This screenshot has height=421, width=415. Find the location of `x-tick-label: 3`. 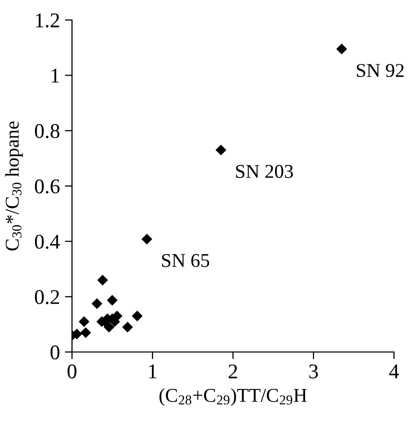

x-tick-label: 3 is located at coordinates (313, 371).